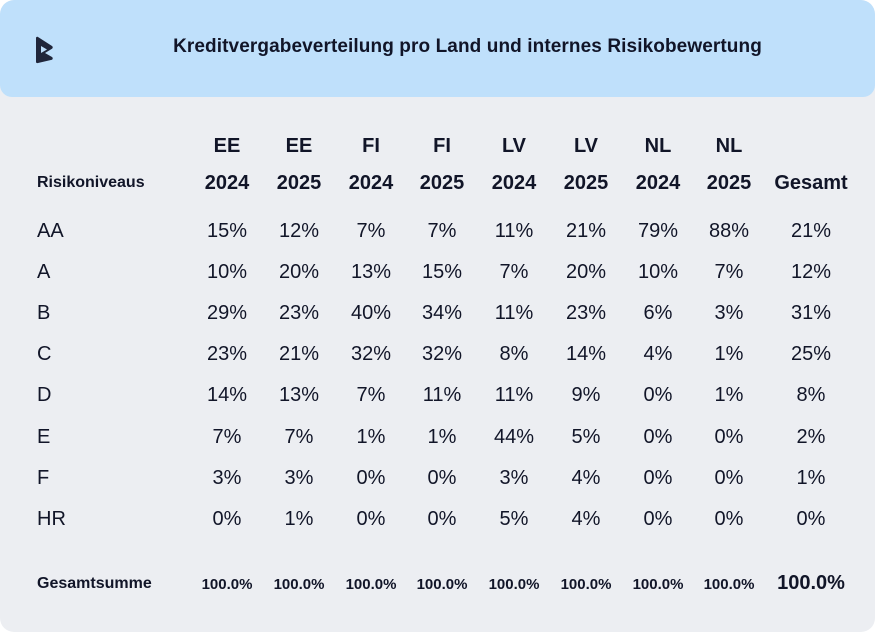  Describe the element at coordinates (91, 182) in the screenshot. I see `row-header-label: Risikoniveaus` at that location.